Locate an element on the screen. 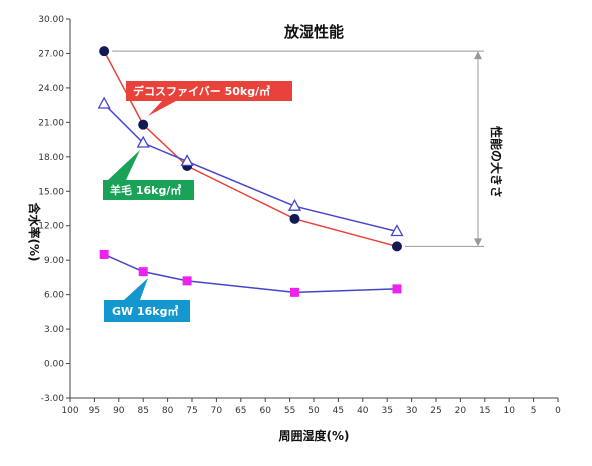 The image size is (592, 466). x-tick-label: 65 is located at coordinates (240, 411).